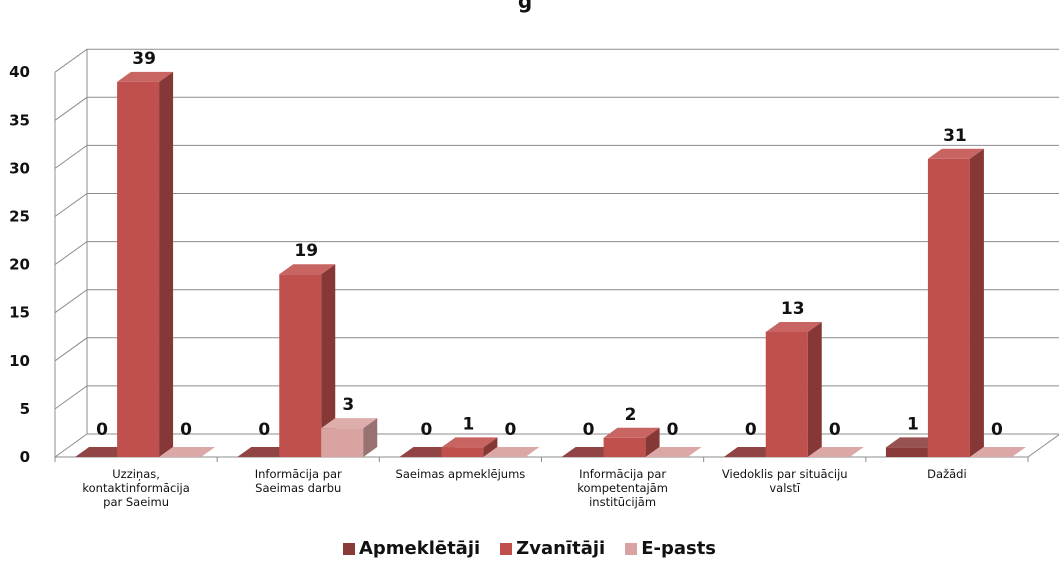 The height and width of the screenshot is (566, 1059). What do you see at coordinates (955, 136) in the screenshot?
I see `data-label-5-1: 31` at bounding box center [955, 136].